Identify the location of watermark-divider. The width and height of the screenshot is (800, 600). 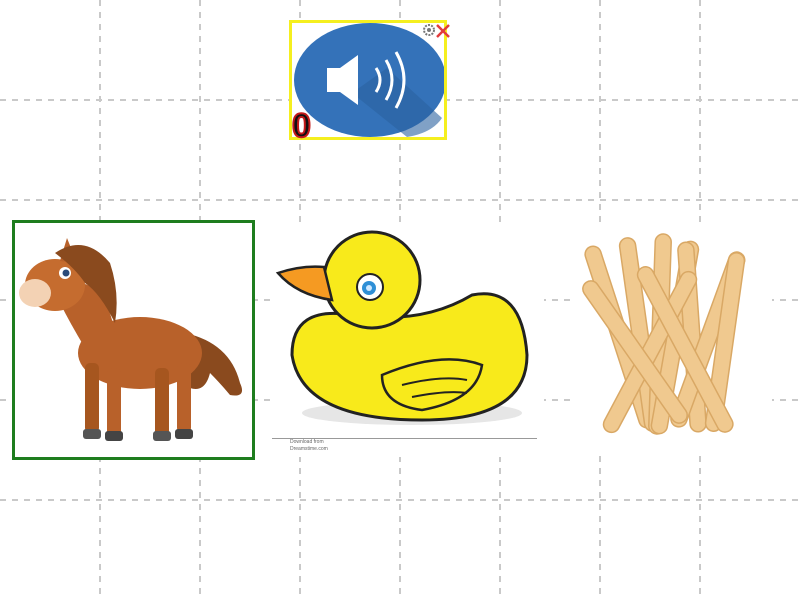
(404, 438).